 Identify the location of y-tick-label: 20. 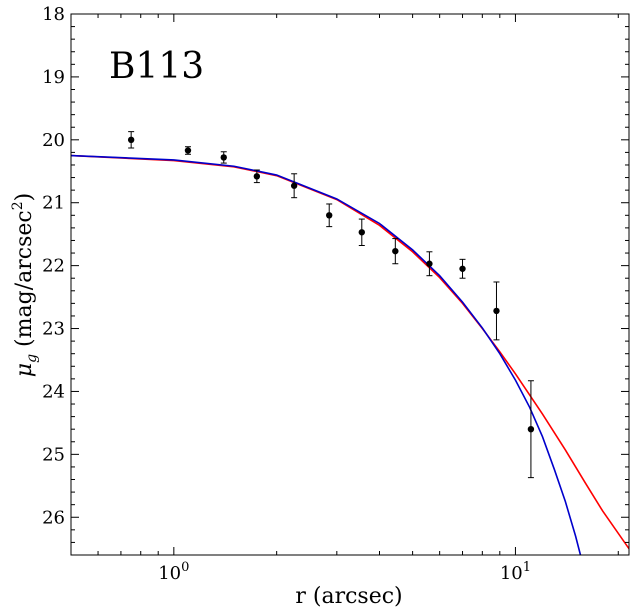
(53, 140).